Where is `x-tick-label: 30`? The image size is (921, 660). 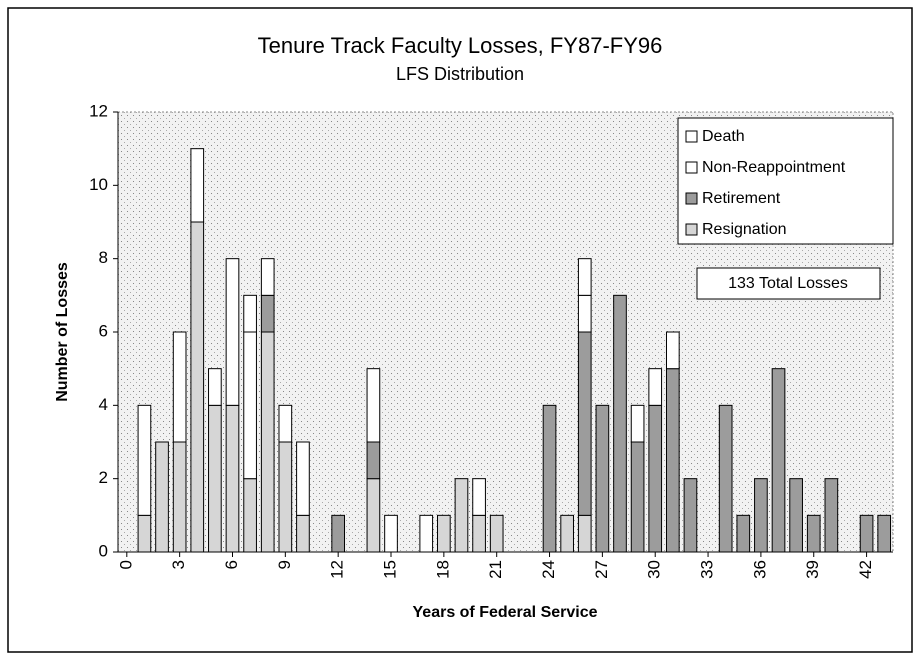
x-tick-label: 30 is located at coordinates (654, 569).